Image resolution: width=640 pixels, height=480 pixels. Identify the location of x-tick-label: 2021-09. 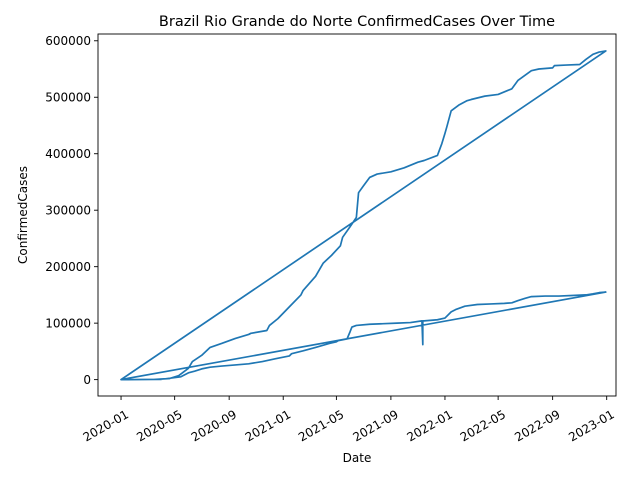
(375, 425).